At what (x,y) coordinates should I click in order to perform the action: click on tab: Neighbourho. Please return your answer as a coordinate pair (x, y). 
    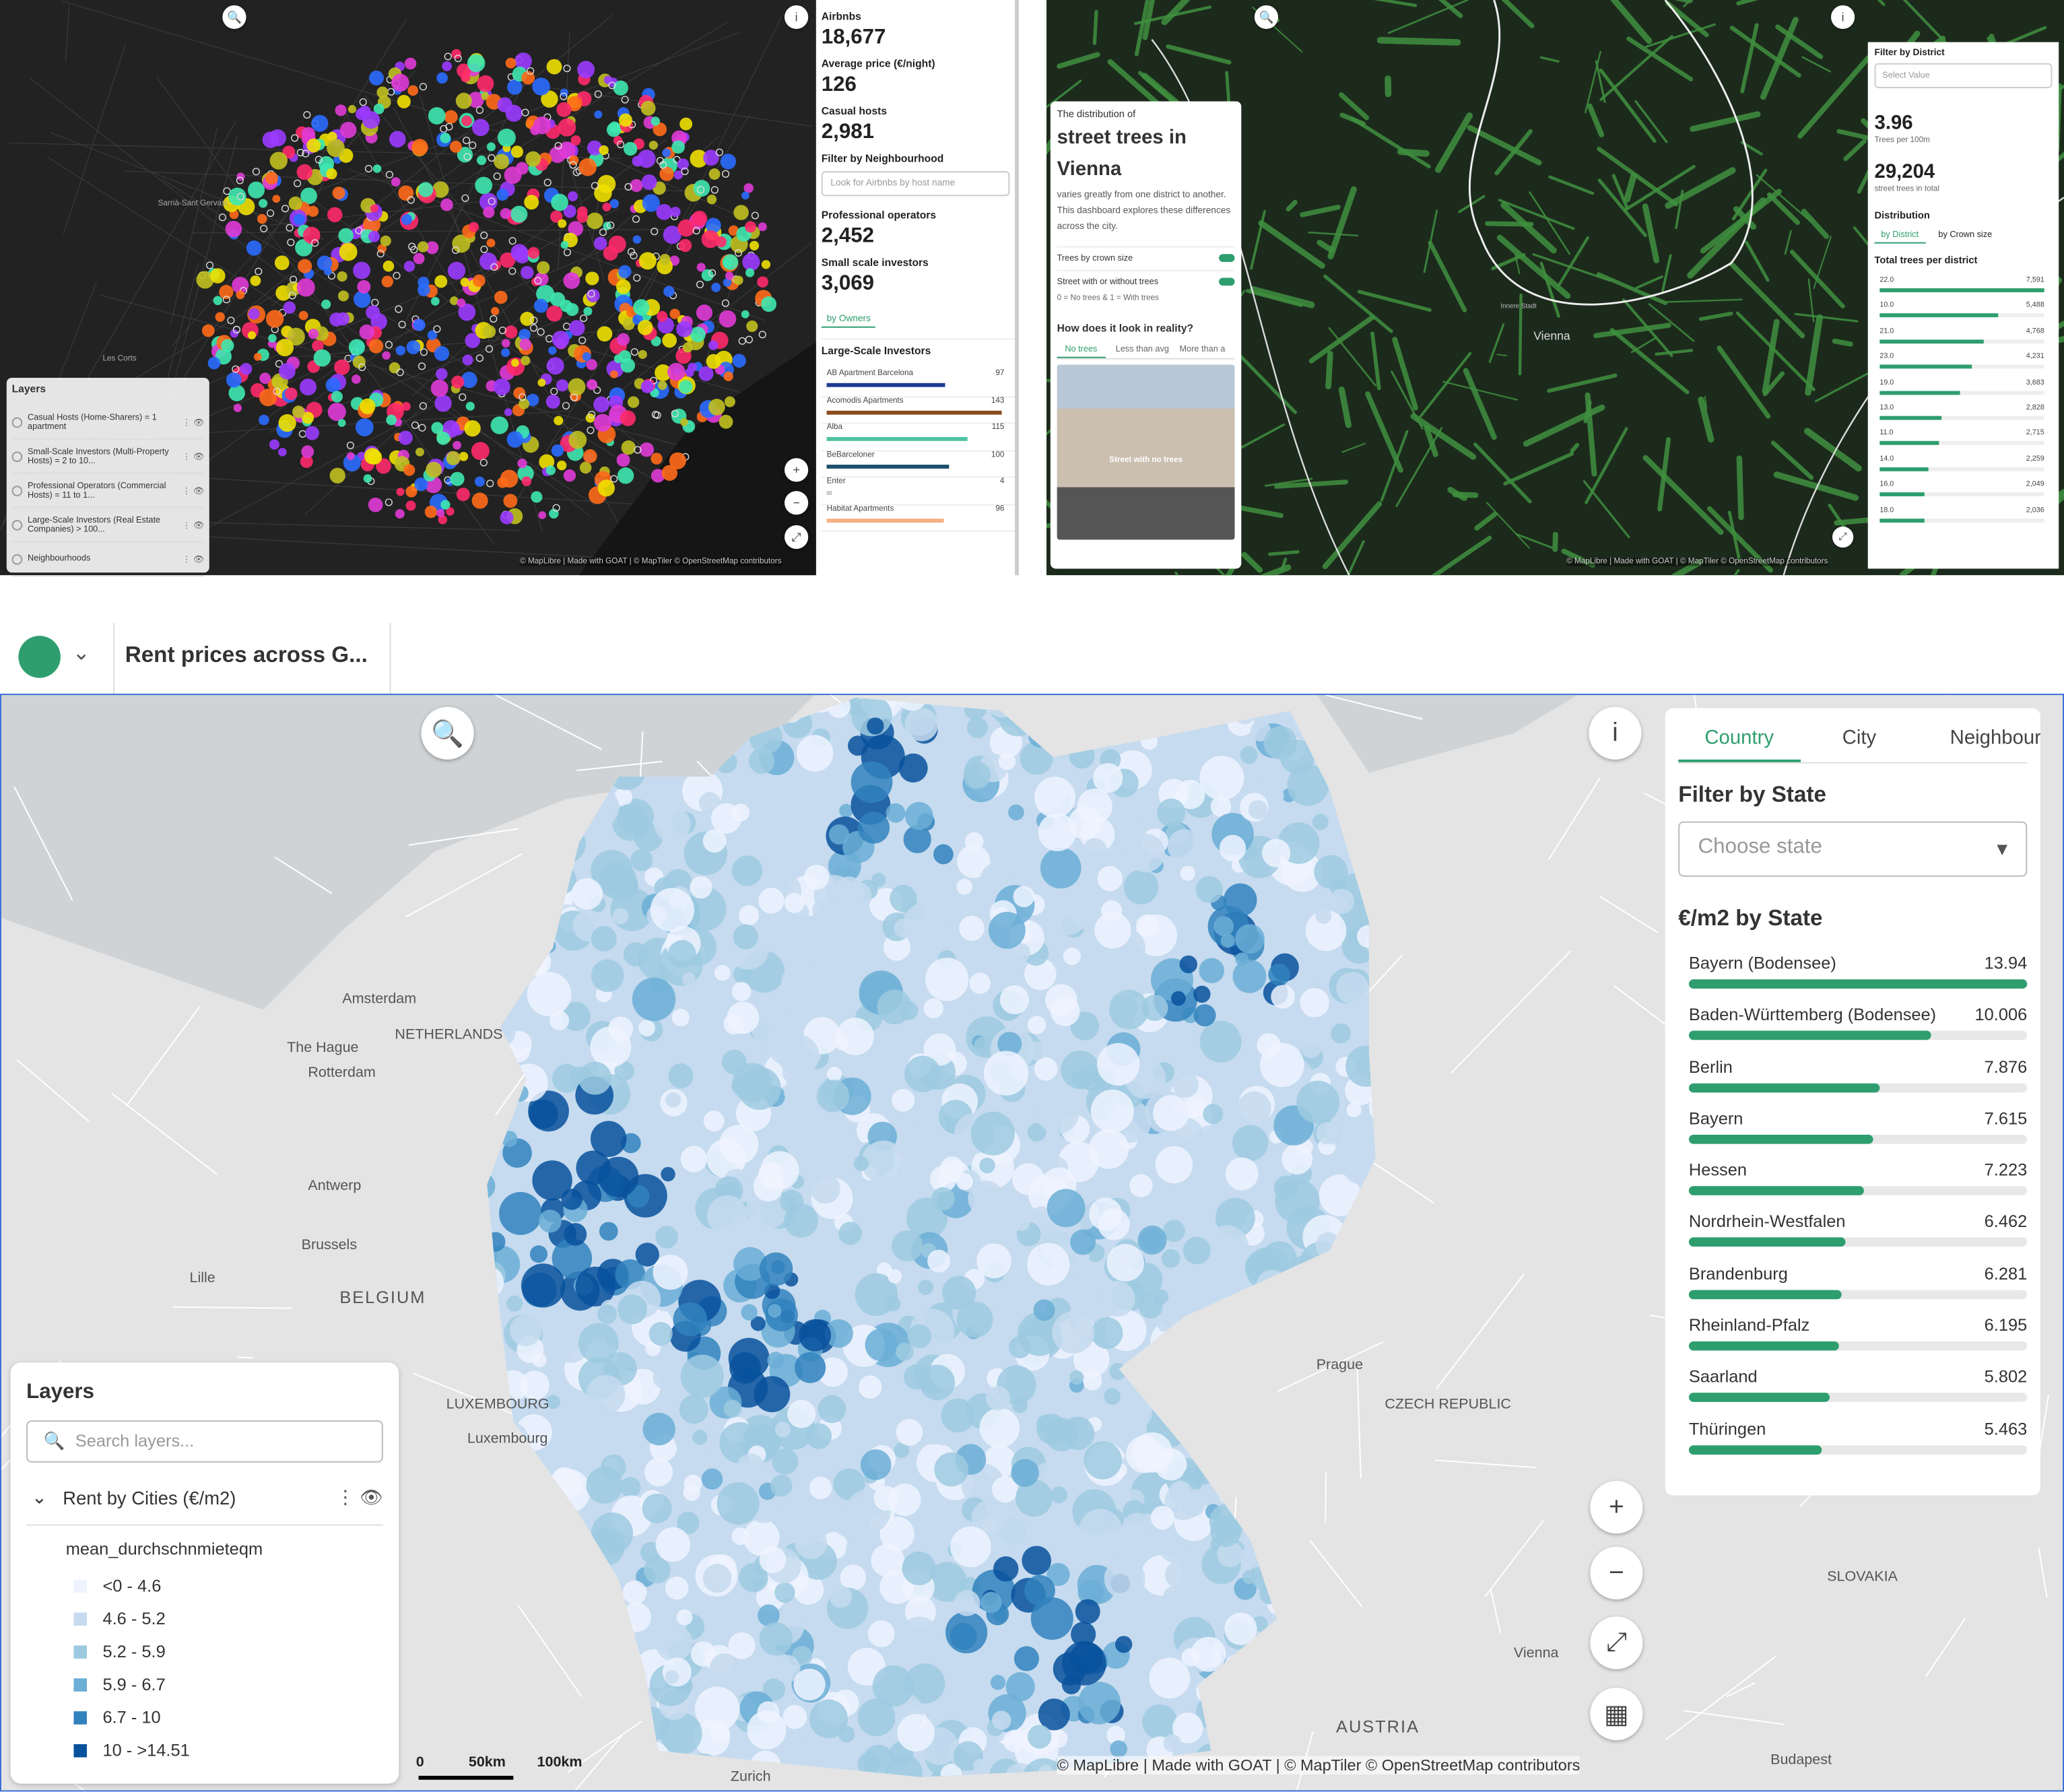
    Looking at the image, I should click on (1995, 738).